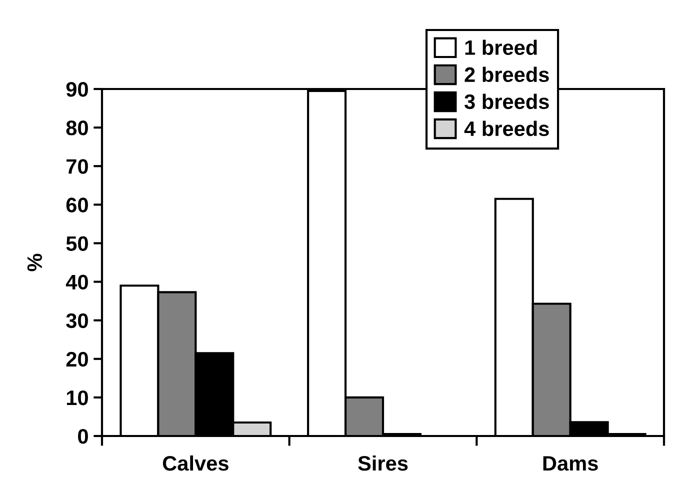 The width and height of the screenshot is (675, 491). Describe the element at coordinates (34, 263) in the screenshot. I see `y-axis-title: %` at that location.